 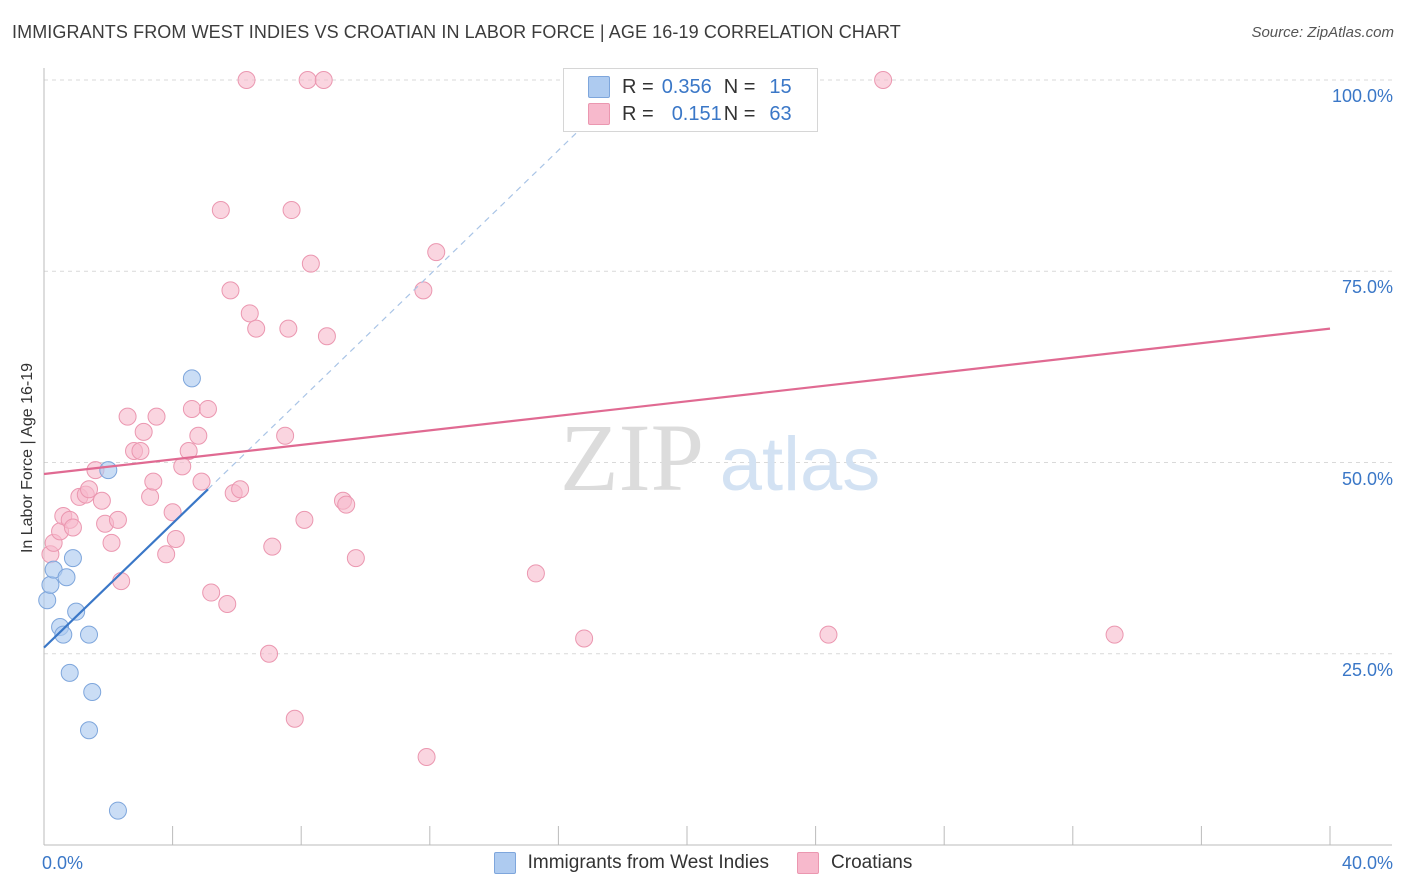 I want to click on x-tick-label-left: 0.0%, so click(x=63, y=863).